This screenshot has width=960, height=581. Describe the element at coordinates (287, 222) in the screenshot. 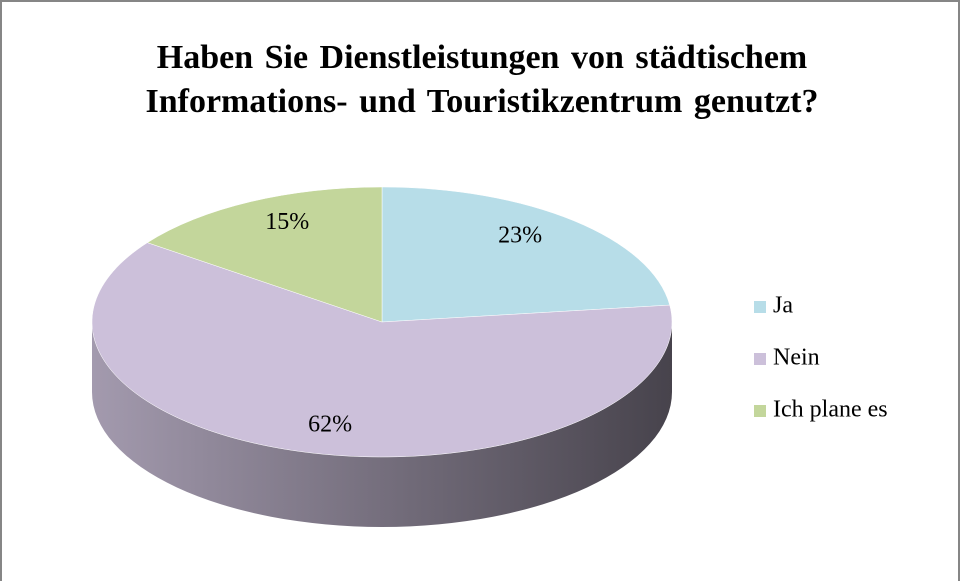

I see `data-label: 15%` at that location.